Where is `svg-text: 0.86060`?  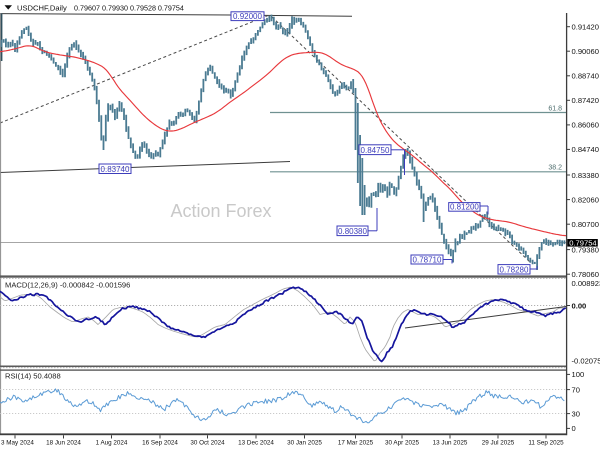
svg-text: 0.86060 is located at coordinates (585, 125).